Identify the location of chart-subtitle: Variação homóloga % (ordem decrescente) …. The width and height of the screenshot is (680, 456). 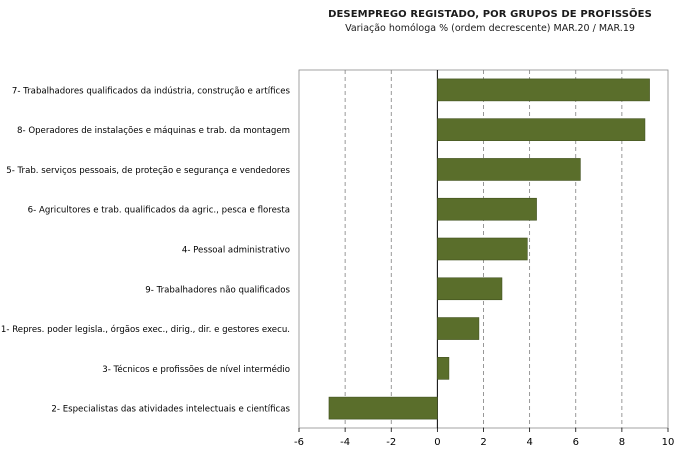
(490, 28).